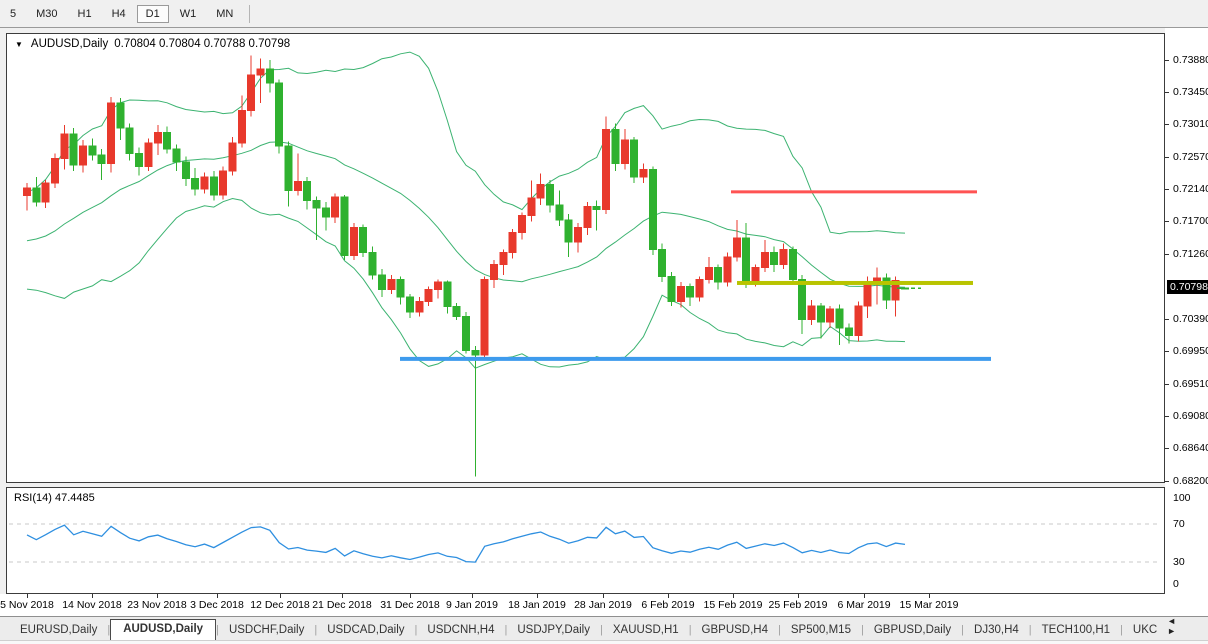 Image resolution: width=1208 pixels, height=644 pixels. Describe the element at coordinates (1179, 524) in the screenshot. I see `rsi-axis-label: 70` at that location.